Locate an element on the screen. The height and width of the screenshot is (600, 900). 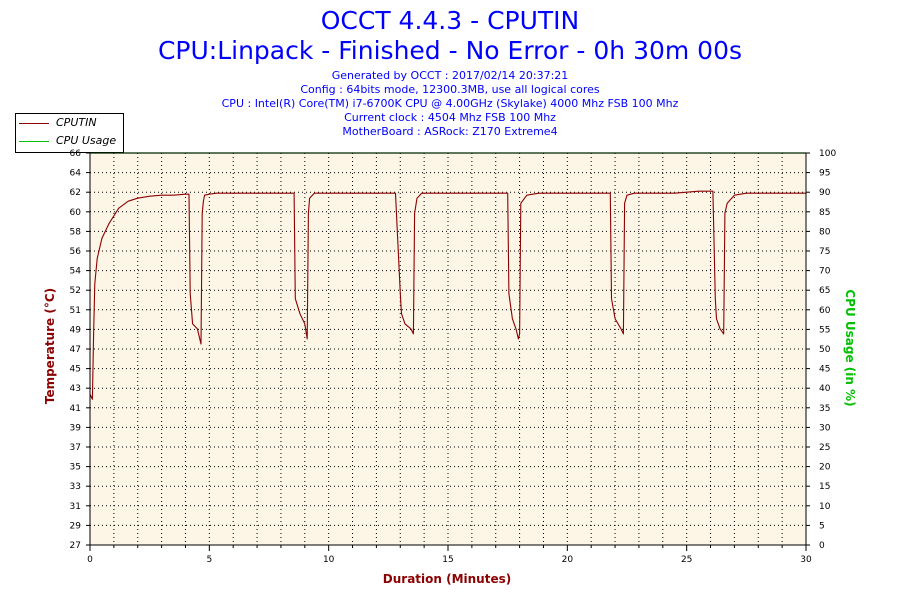
y2-tick-label: 50 is located at coordinates (825, 350).